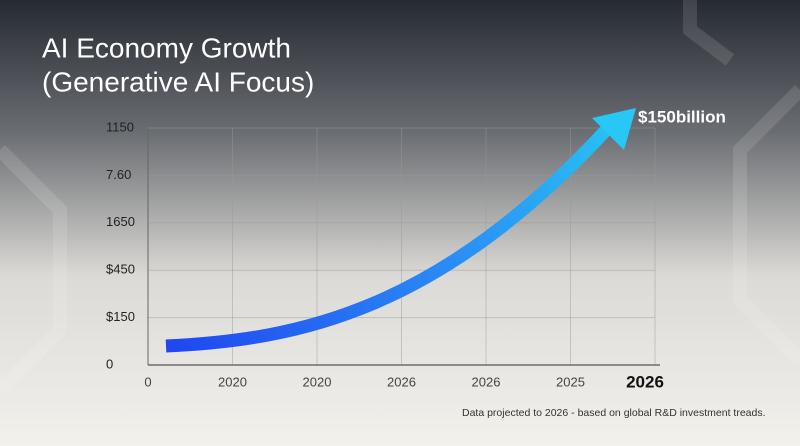 Image resolution: width=800 pixels, height=446 pixels. Describe the element at coordinates (120, 221) in the screenshot. I see `y-label: 1650` at that location.